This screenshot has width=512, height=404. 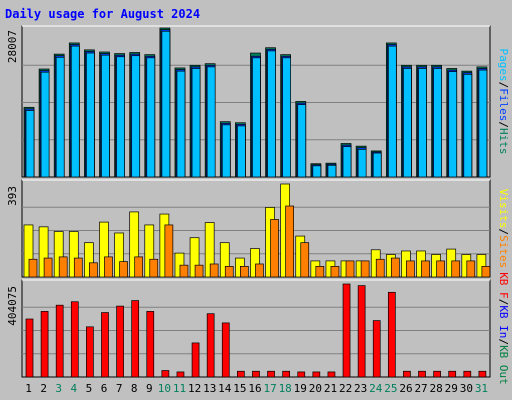 I want to click on x-tick-label: 8, so click(x=134, y=388).